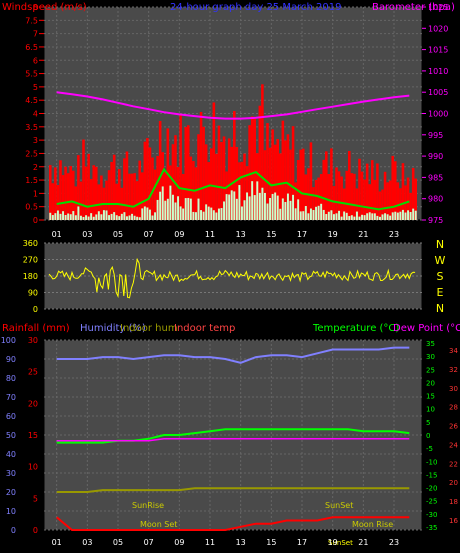  What do you see at coordinates (11, 359) in the screenshot?
I see `humidity-ytick-label: 90` at bounding box center [11, 359].